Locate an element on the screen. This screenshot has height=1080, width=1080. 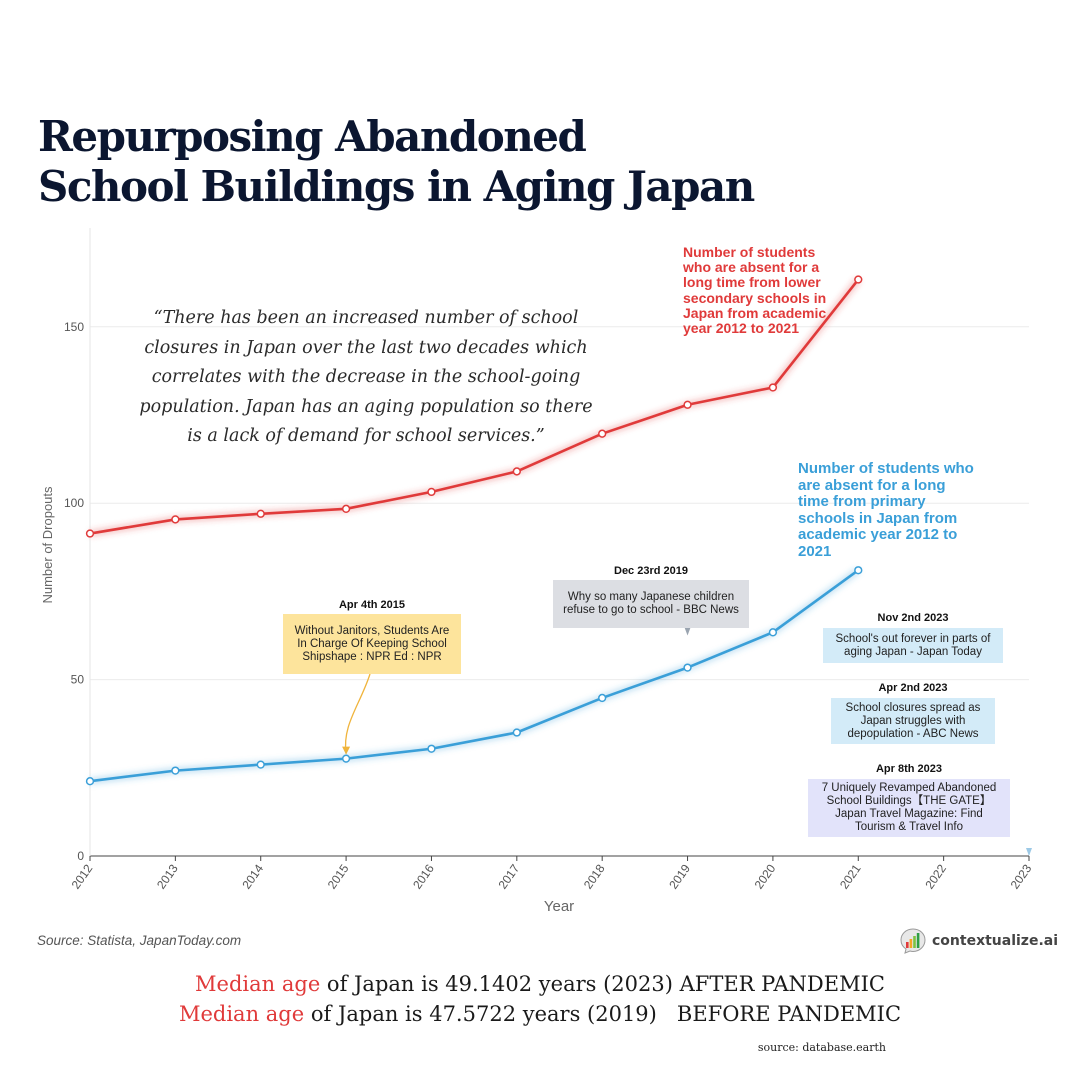
chart-source: Source: Statista, JapanToday.com is located at coordinates (139, 940).